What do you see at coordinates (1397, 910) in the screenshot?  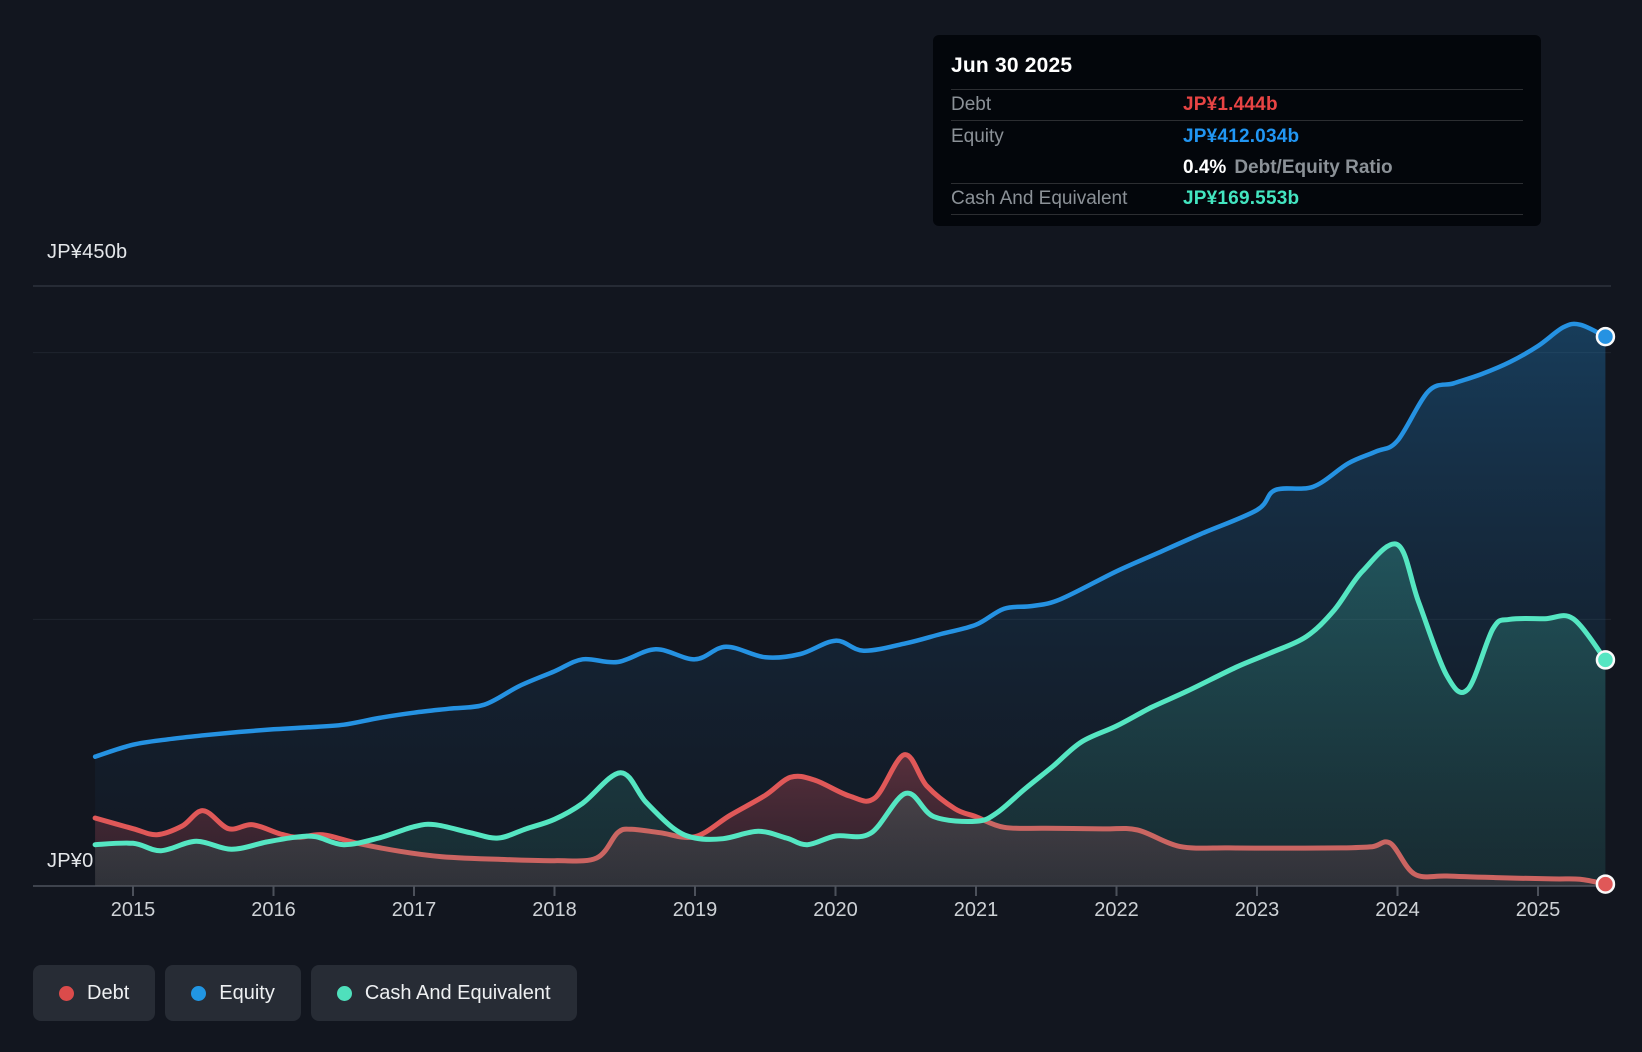 I see `x-label-2024: 2024` at bounding box center [1397, 910].